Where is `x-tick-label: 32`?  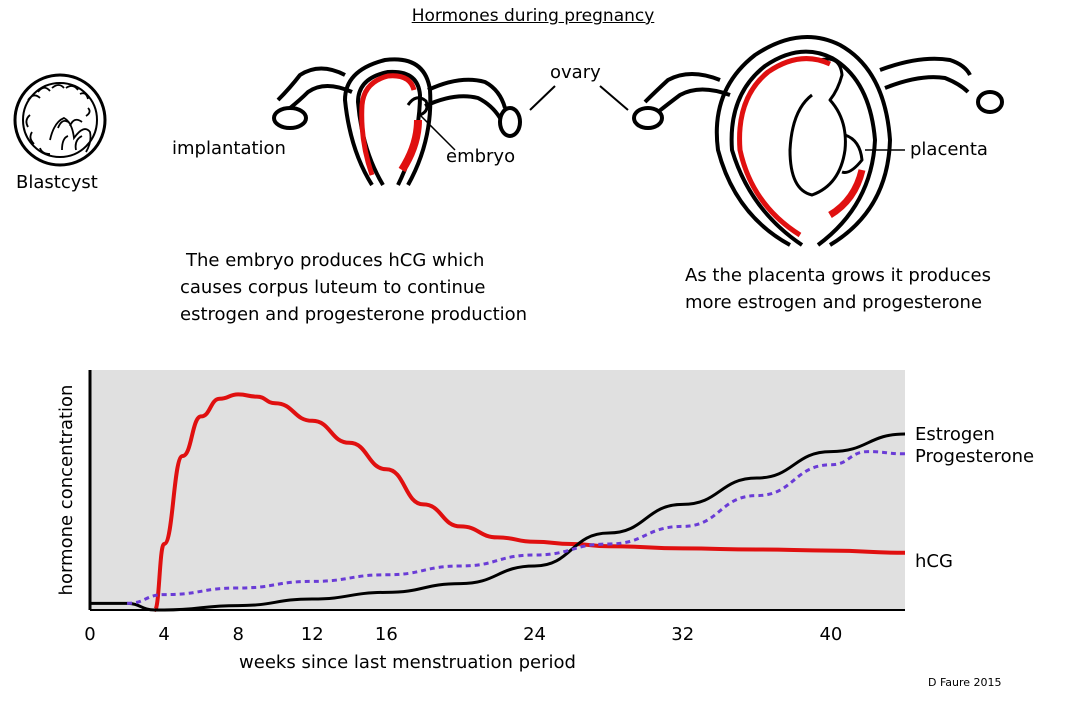 x-tick-label: 32 is located at coordinates (682, 634).